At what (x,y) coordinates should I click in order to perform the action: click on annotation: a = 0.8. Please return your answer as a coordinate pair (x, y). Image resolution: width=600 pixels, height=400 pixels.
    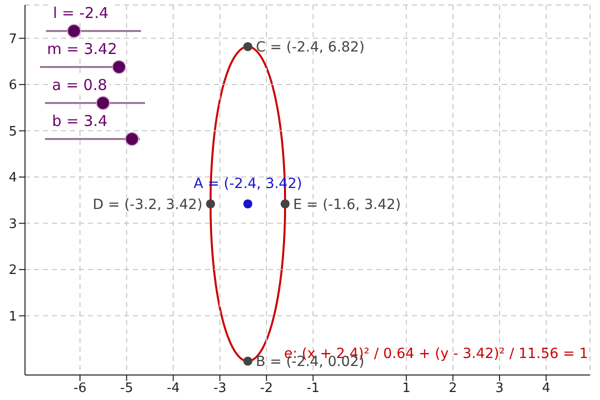
    Looking at the image, I should click on (80, 85).